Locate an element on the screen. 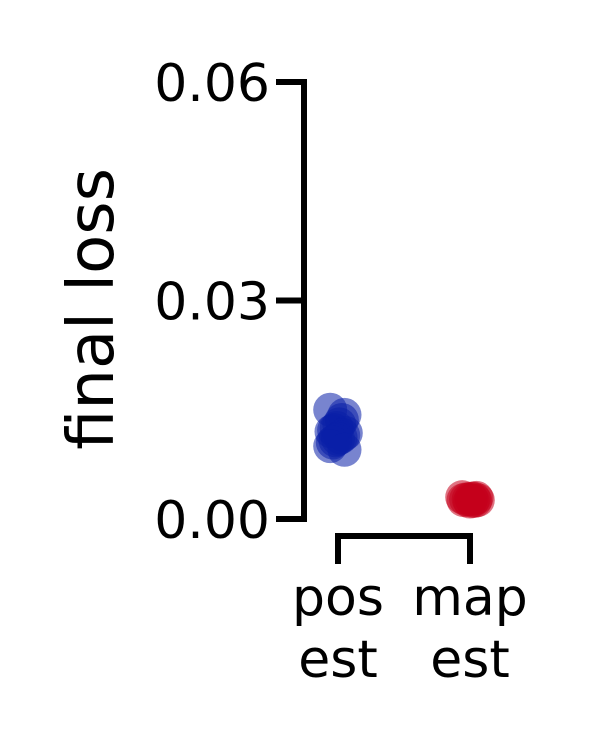 The width and height of the screenshot is (600, 751). category-label: map is located at coordinates (470, 598).